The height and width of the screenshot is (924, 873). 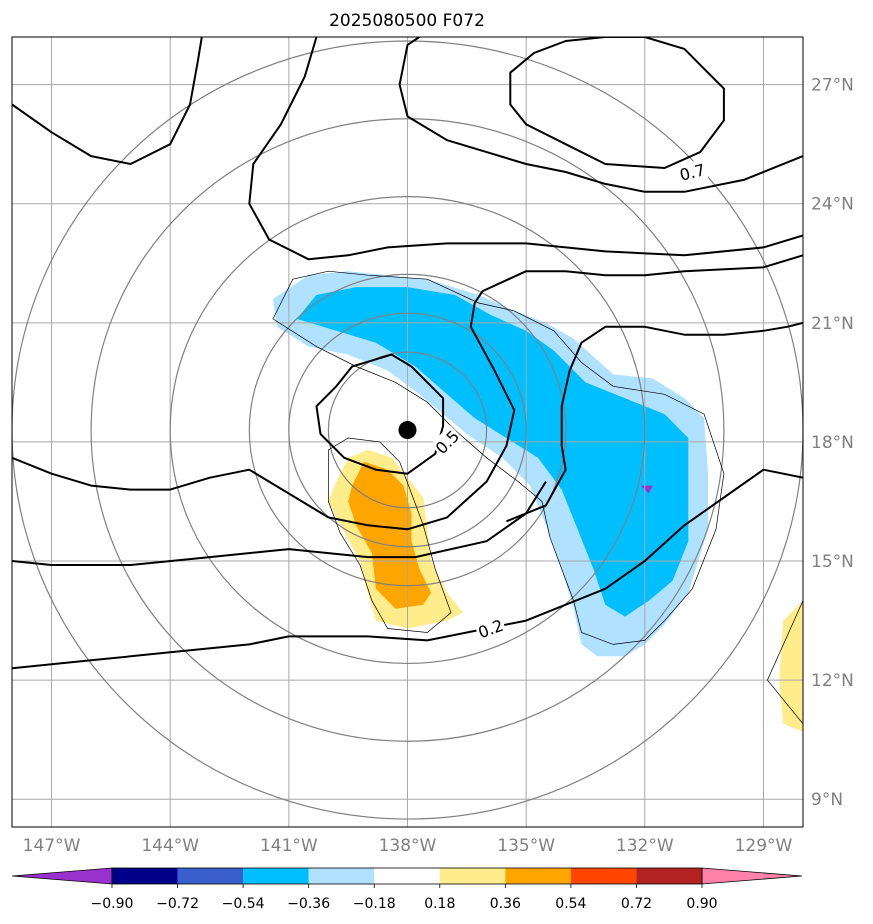 I want to click on lat-tick-label: 18°N, so click(x=832, y=443).